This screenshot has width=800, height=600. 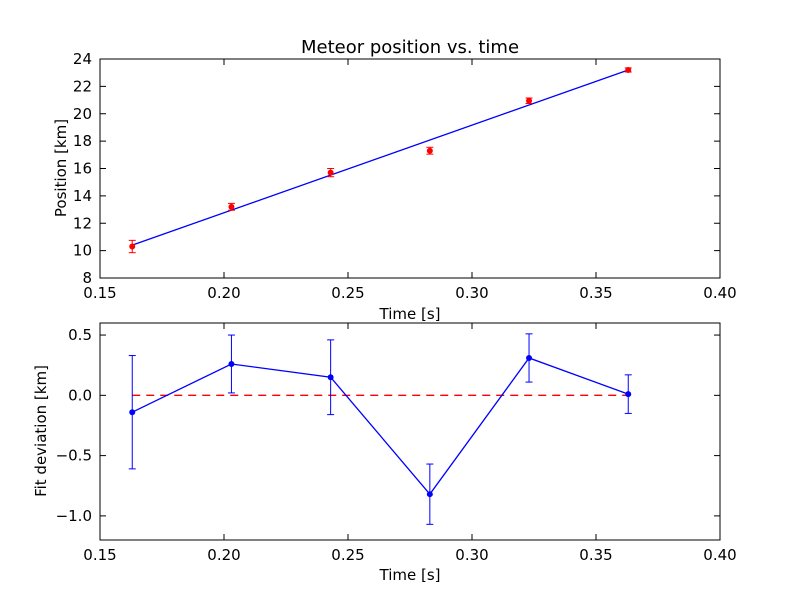 I want to click on y-tick-label: 16, so click(x=82, y=169).